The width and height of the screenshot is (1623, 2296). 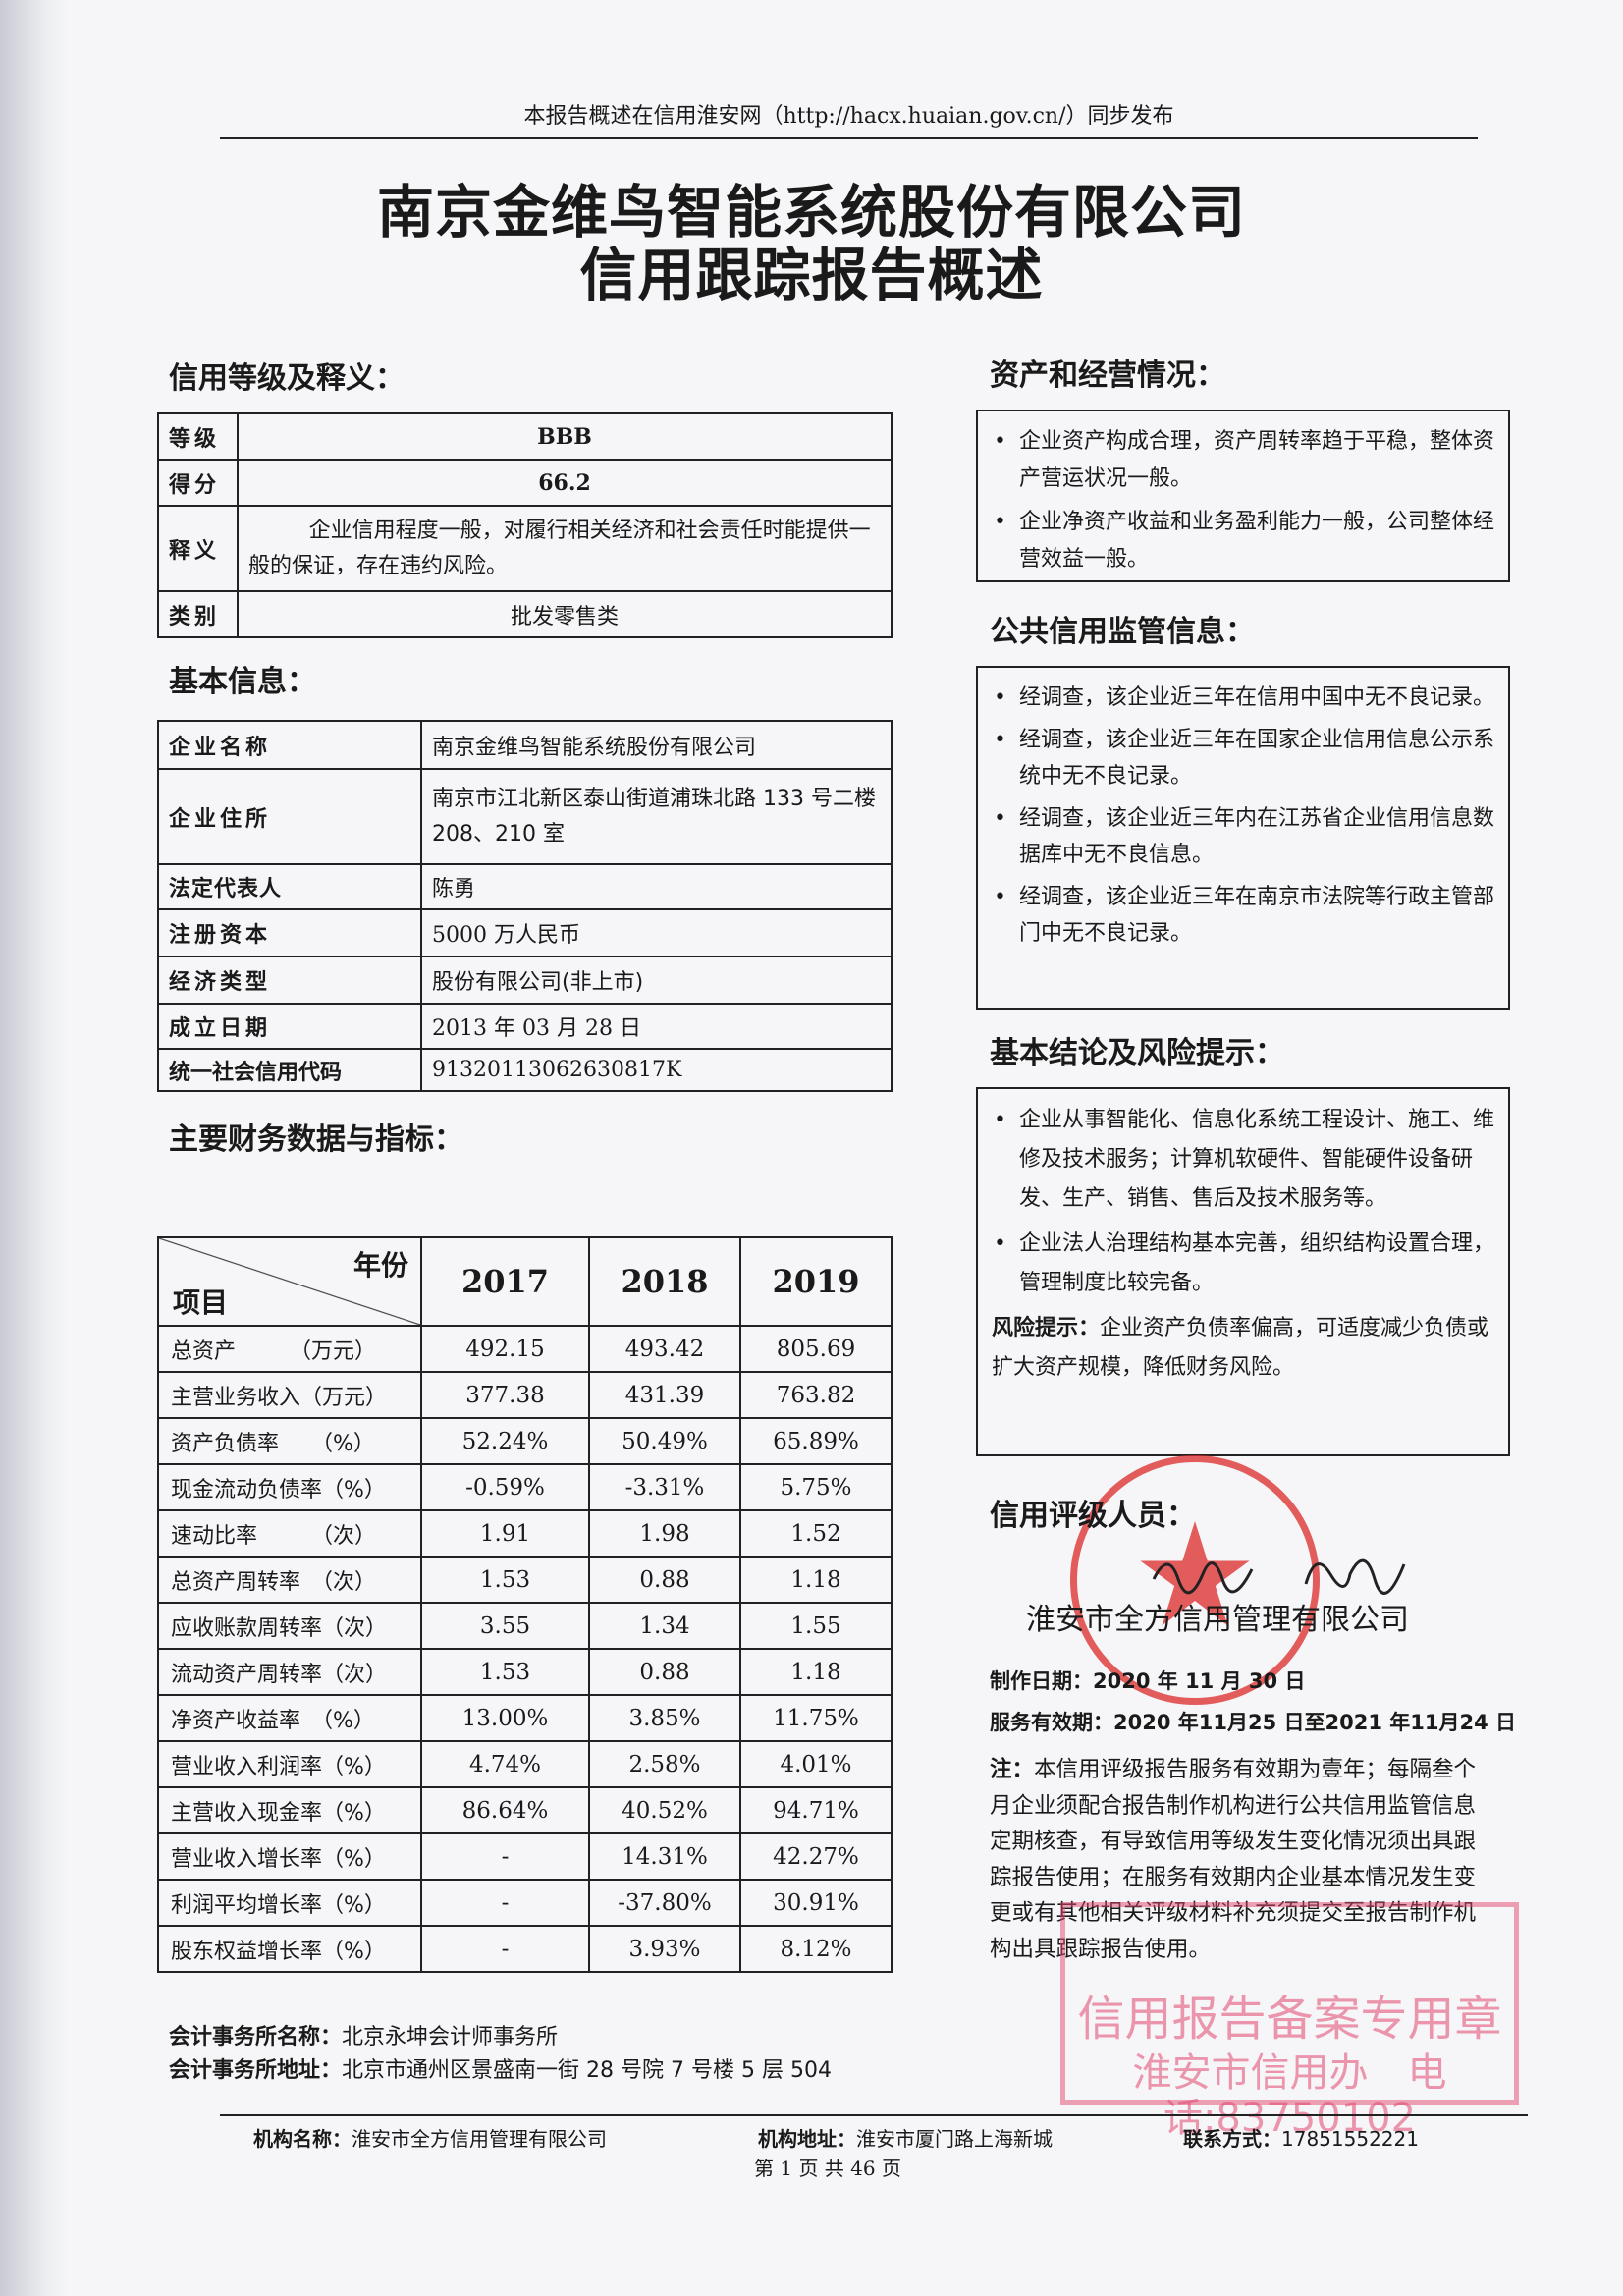 What do you see at coordinates (242, 682) in the screenshot?
I see `basic-heading: 基本信息：` at bounding box center [242, 682].